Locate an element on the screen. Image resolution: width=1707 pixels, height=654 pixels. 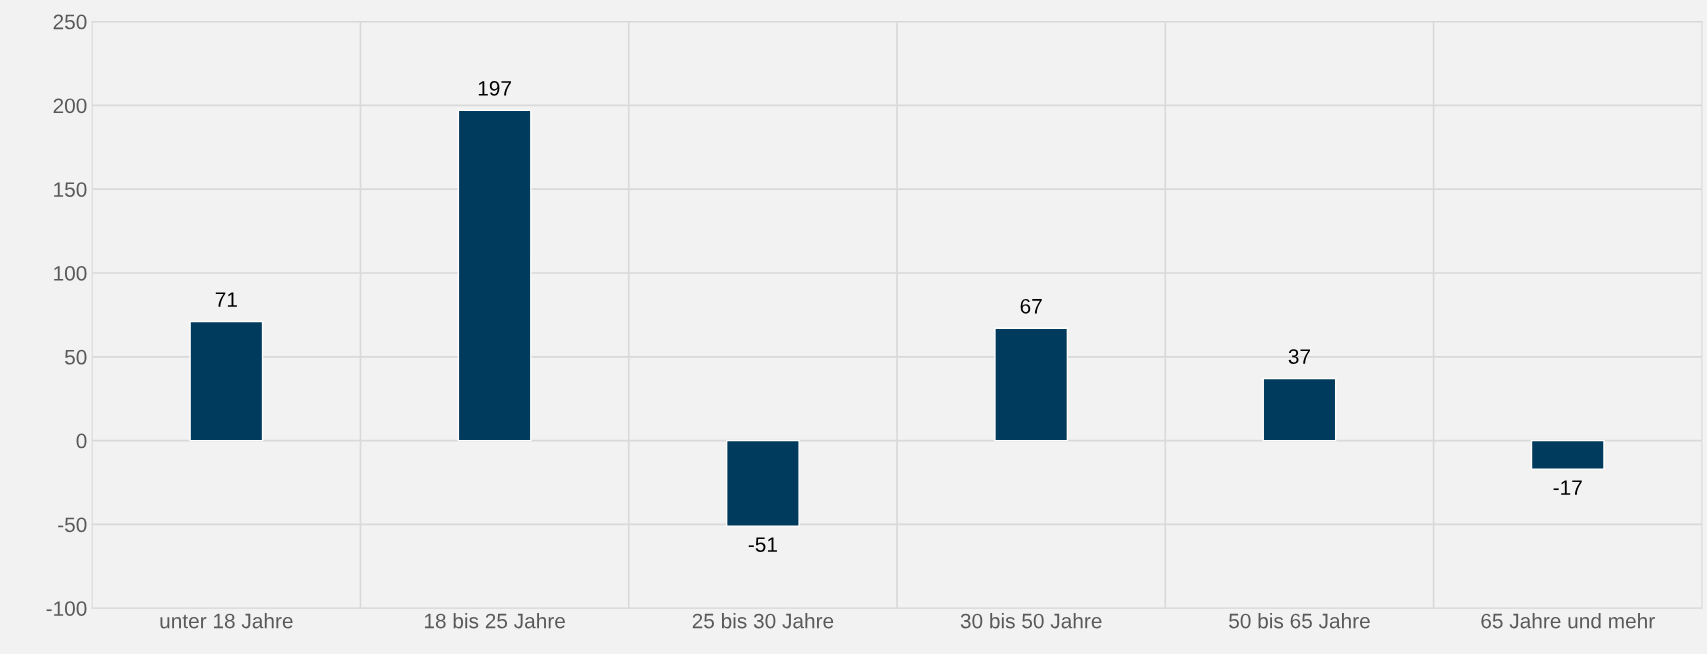
data-label: 37 is located at coordinates (1299, 356).